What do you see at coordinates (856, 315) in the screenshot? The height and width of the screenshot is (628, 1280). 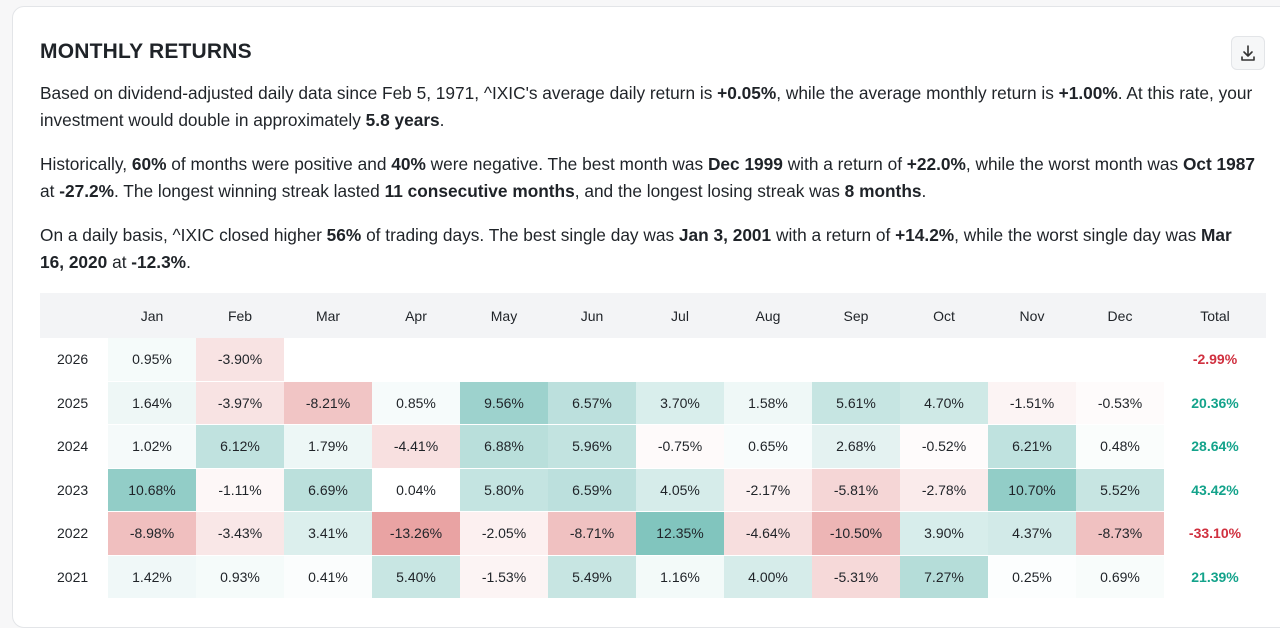 I see `column-header: Sep` at bounding box center [856, 315].